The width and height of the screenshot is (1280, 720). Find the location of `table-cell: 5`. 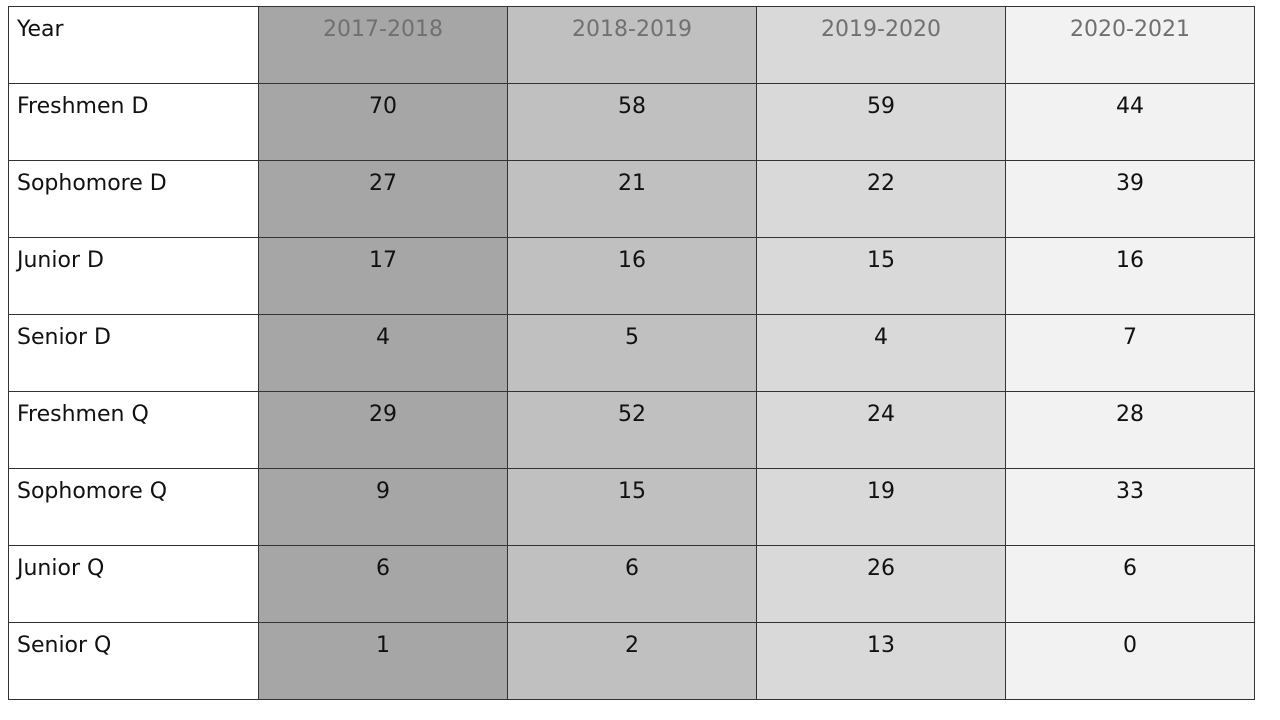

table-cell: 5 is located at coordinates (632, 353).